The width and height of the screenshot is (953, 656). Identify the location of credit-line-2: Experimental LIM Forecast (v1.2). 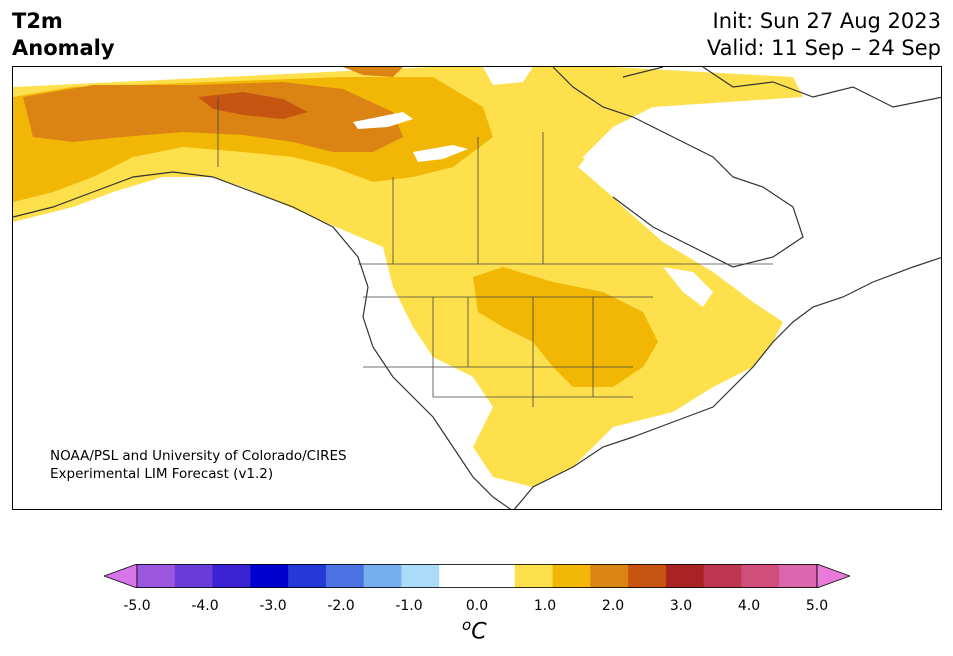
(162, 474).